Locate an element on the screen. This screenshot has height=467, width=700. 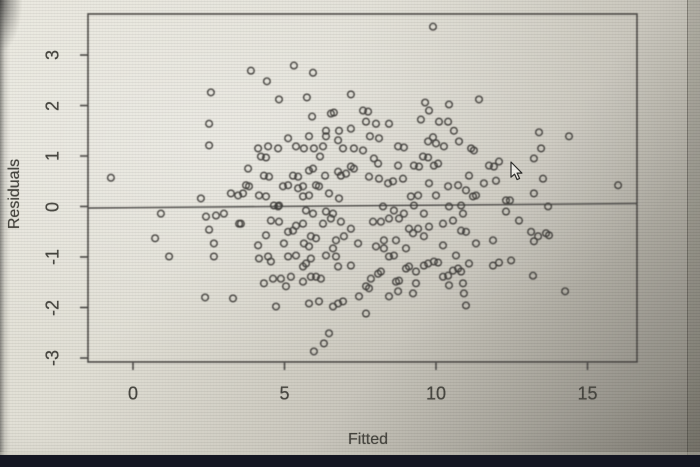
x-axis-title: Fitted is located at coordinates (368, 439).